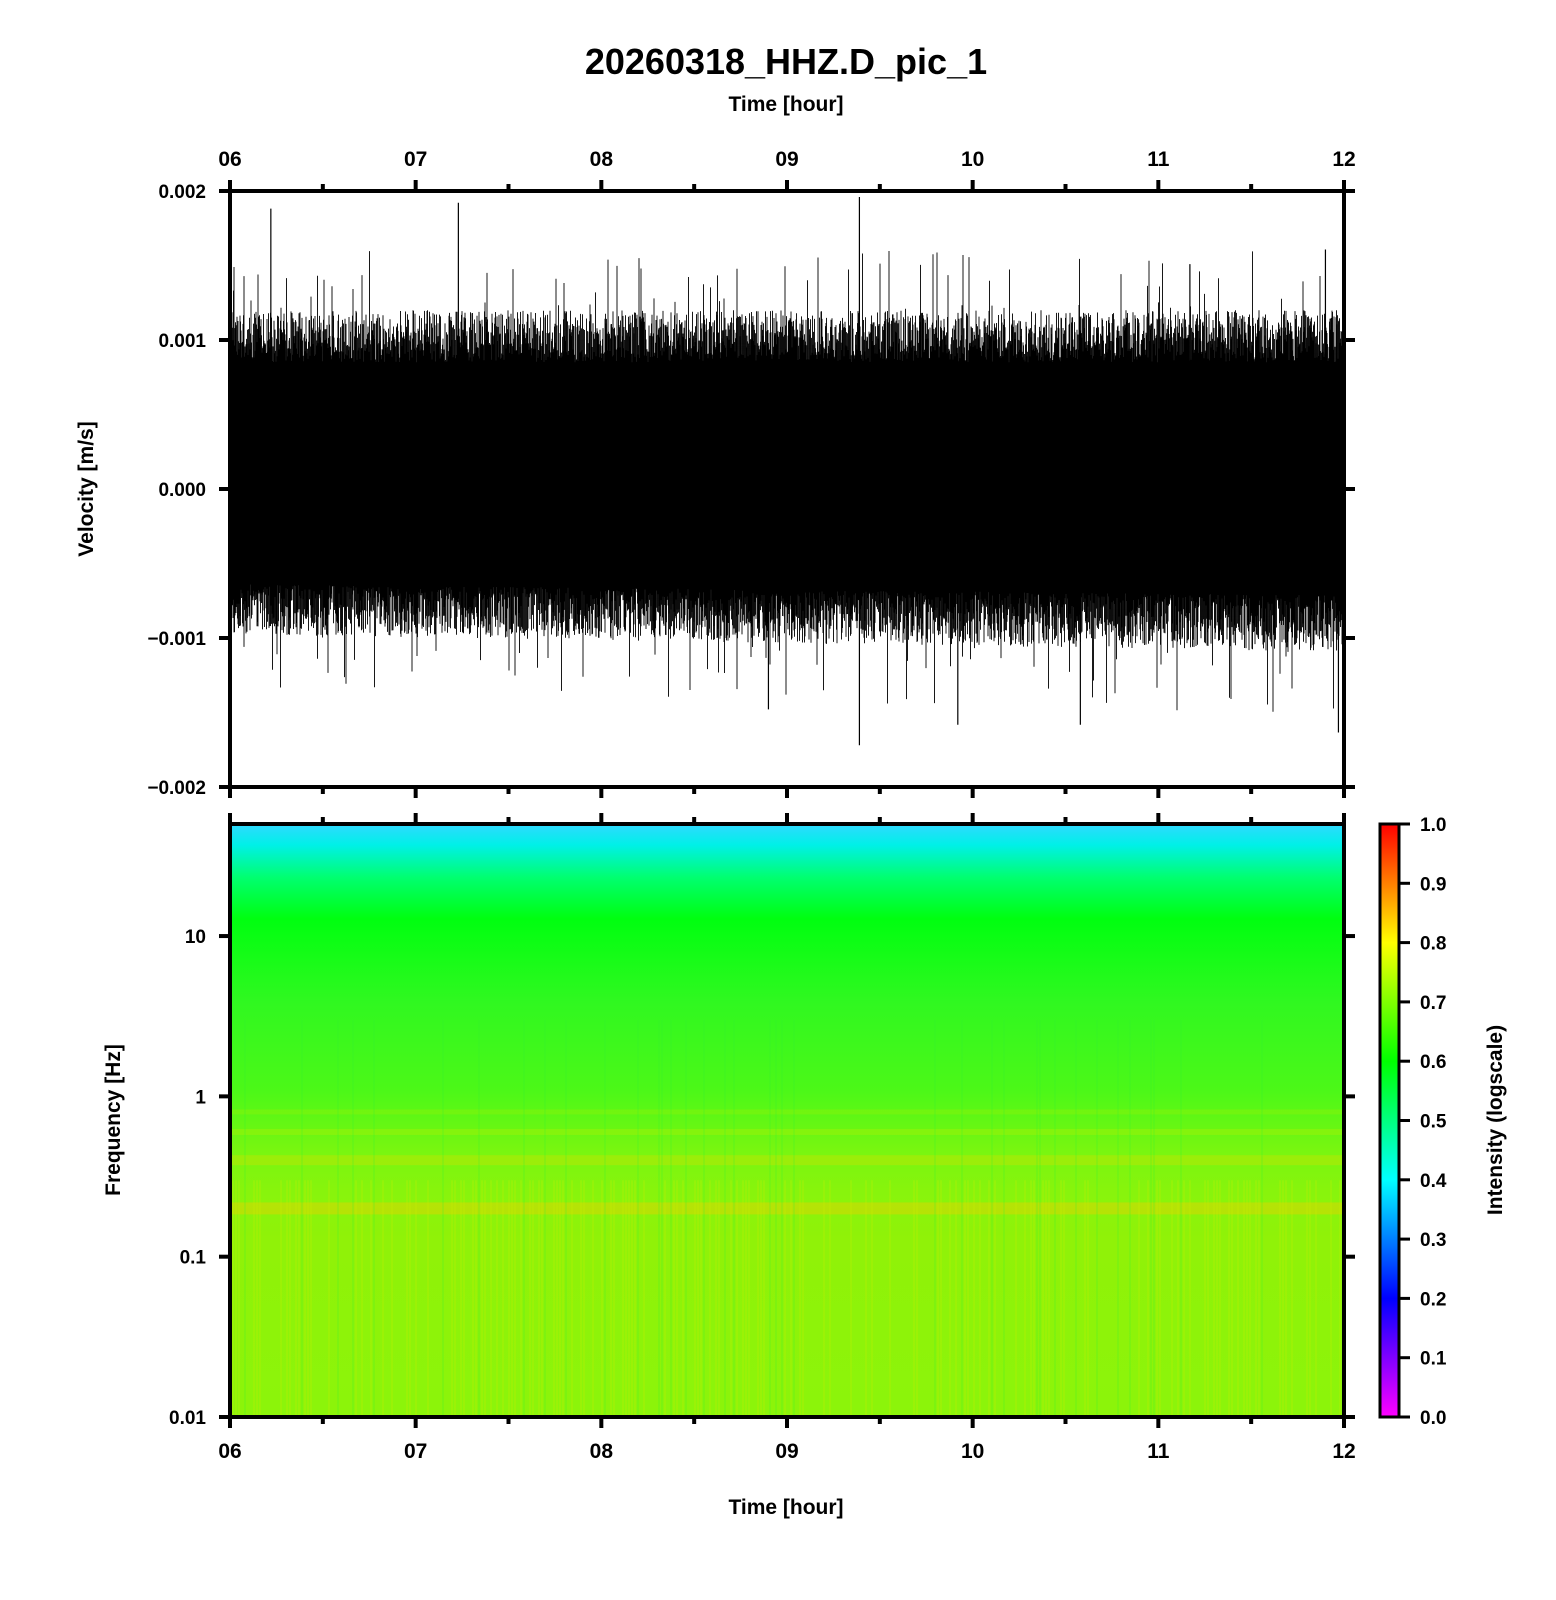  Describe the element at coordinates (229, 1451) in the screenshot. I see `spectrogram-x-tick-label: 06` at that location.